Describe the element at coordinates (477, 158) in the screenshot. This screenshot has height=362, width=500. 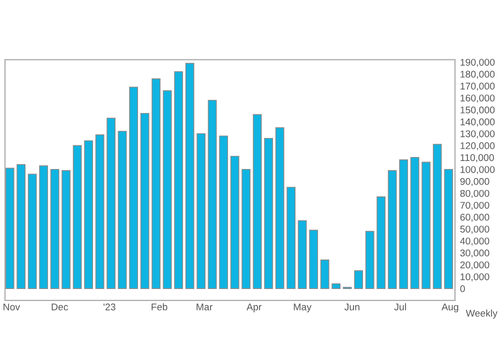
I see `y-tick-label: 110,000` at that location.